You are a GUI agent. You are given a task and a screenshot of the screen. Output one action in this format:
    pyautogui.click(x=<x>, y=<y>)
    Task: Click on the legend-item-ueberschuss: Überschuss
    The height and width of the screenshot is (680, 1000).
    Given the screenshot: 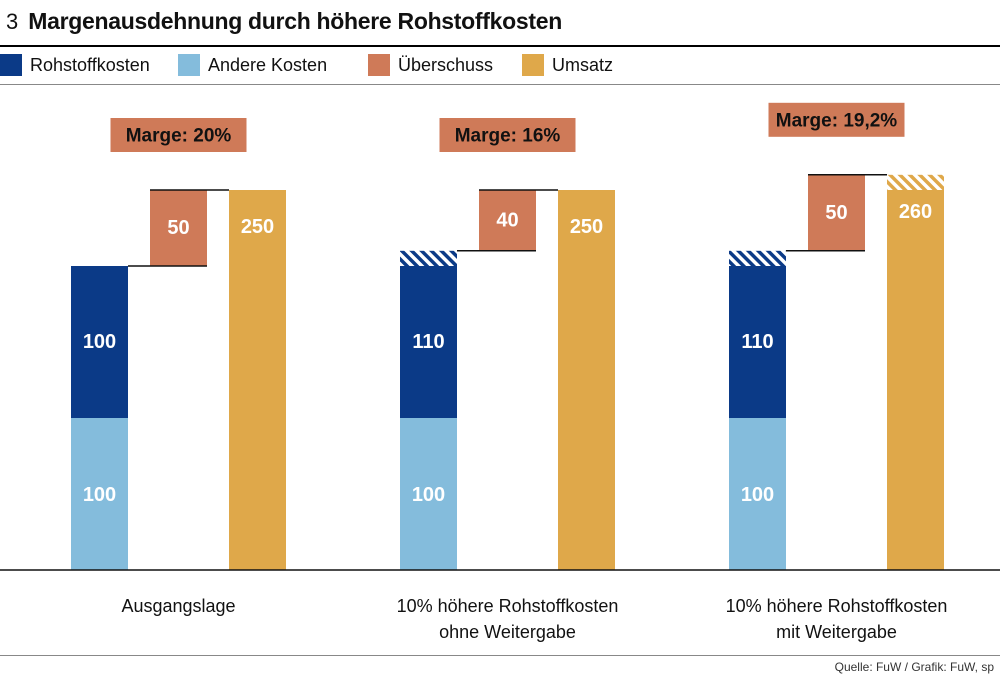 What is the action you would take?
    pyautogui.click(x=430, y=65)
    